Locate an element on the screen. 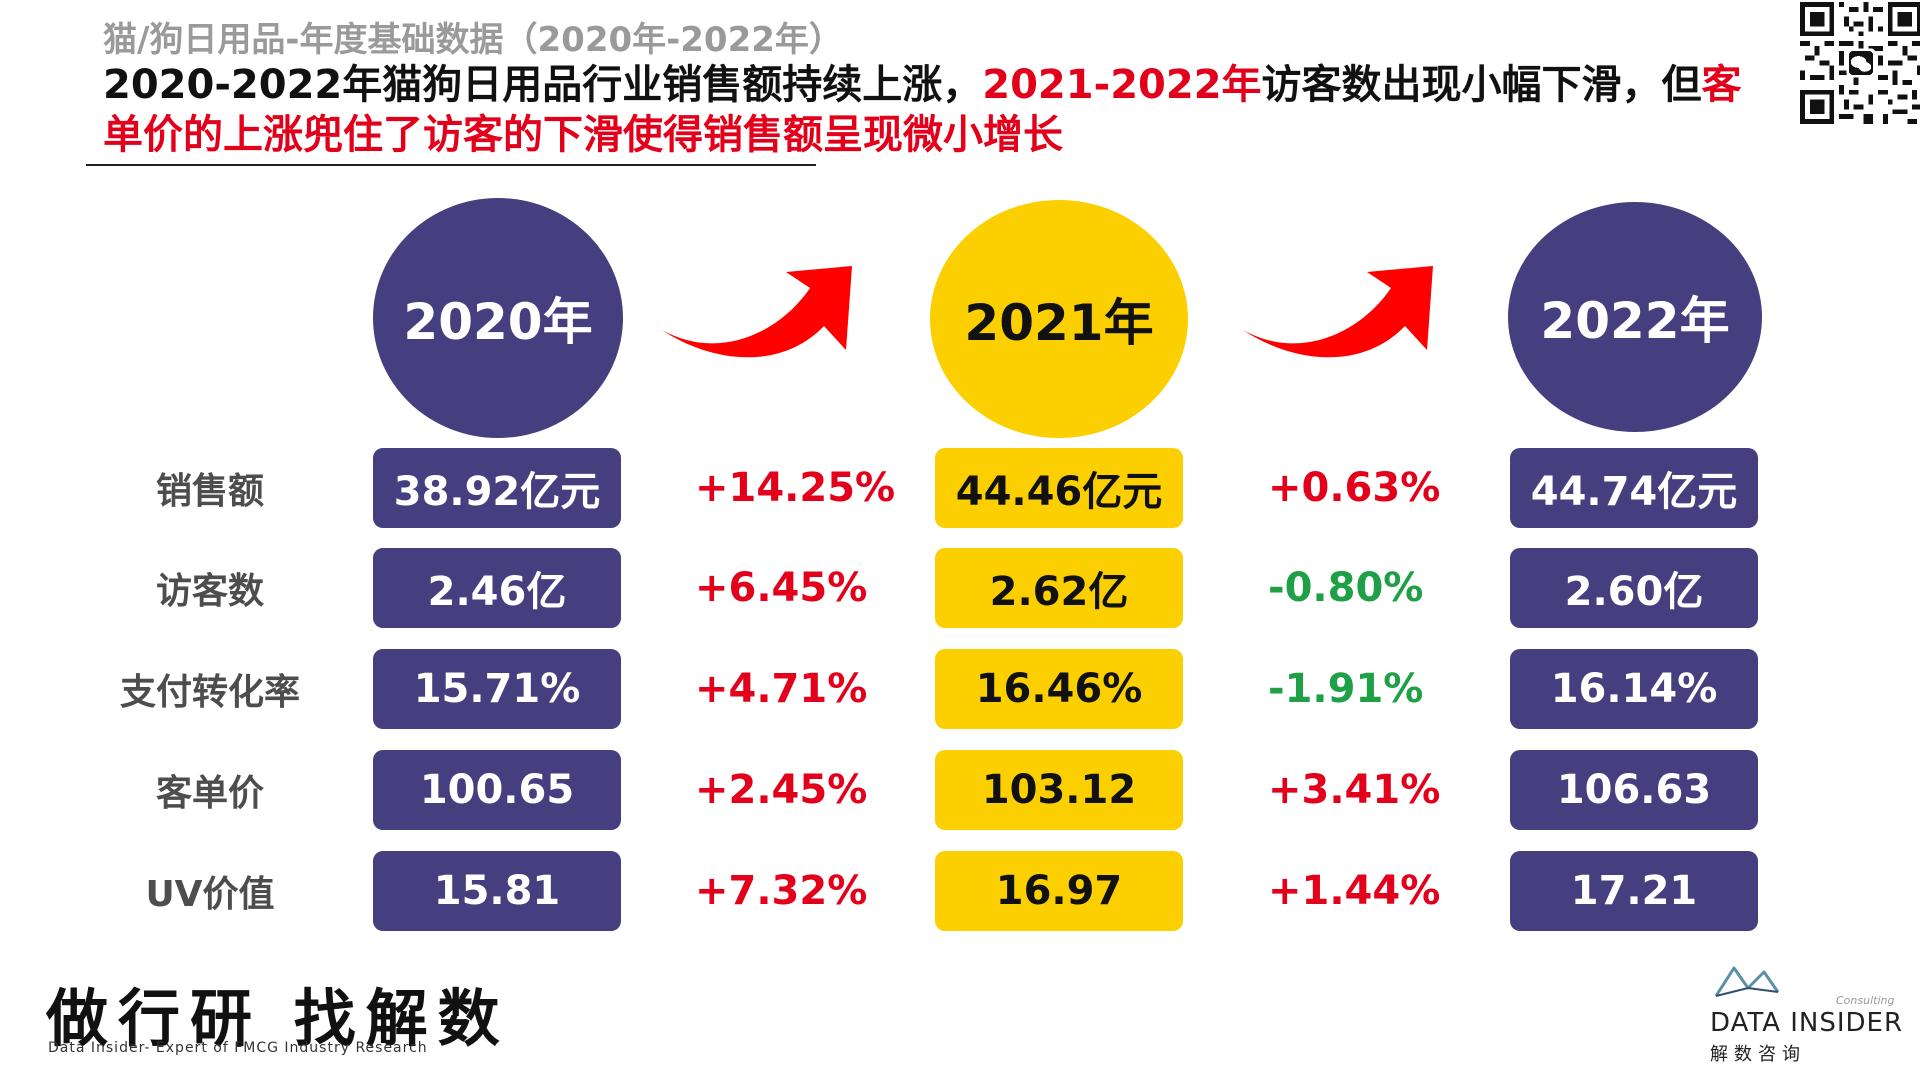  value-2022-avg-order: 106.63 is located at coordinates (1634, 790).